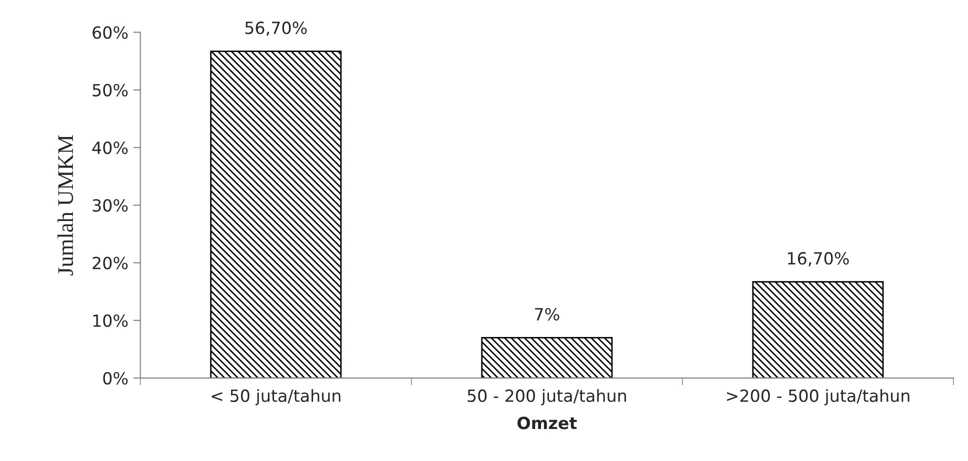 This screenshot has height=461, width=968. I want to click on y-tick-label: 60%, so click(110, 32).